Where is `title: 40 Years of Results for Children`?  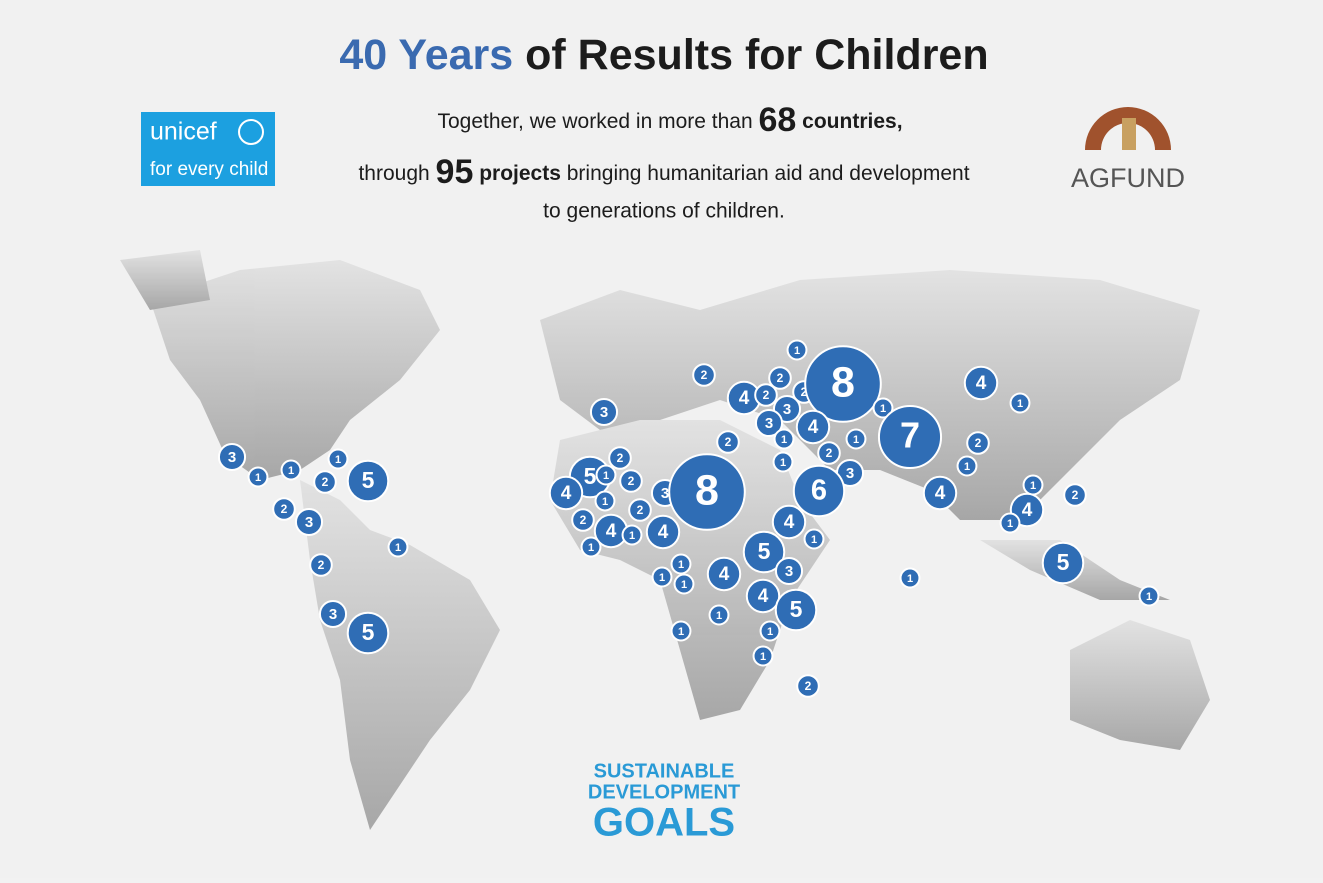 title: 40 Years of Results for Children is located at coordinates (663, 55).